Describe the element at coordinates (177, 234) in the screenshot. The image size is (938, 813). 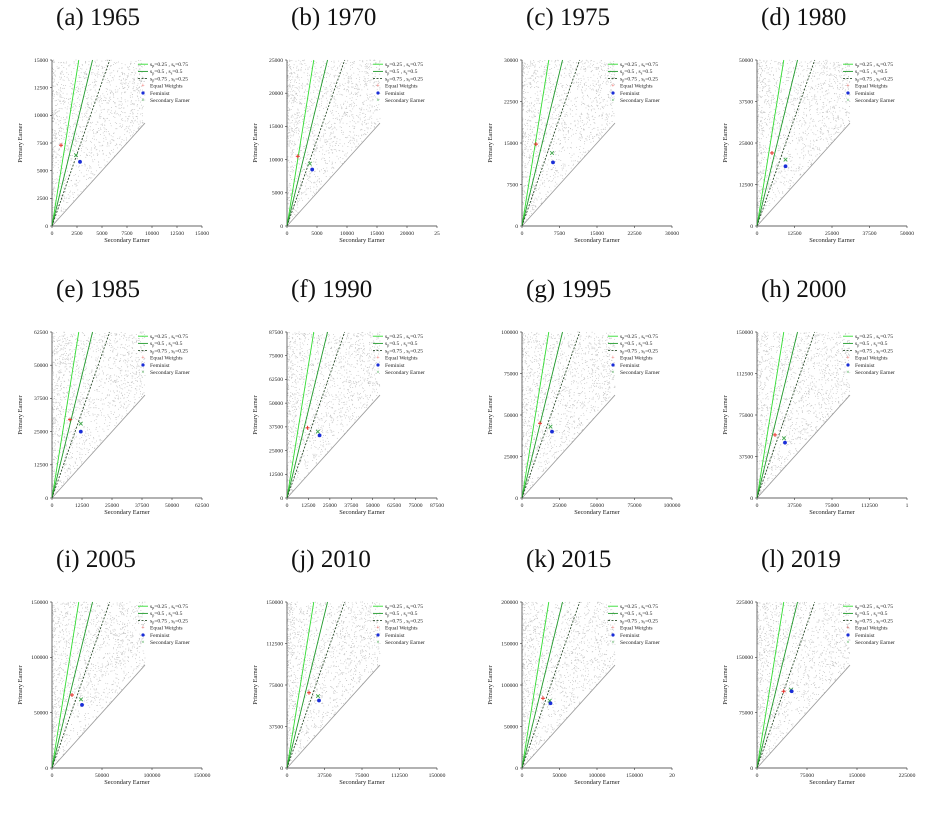
I see `x-tick-label: 12500` at that location.